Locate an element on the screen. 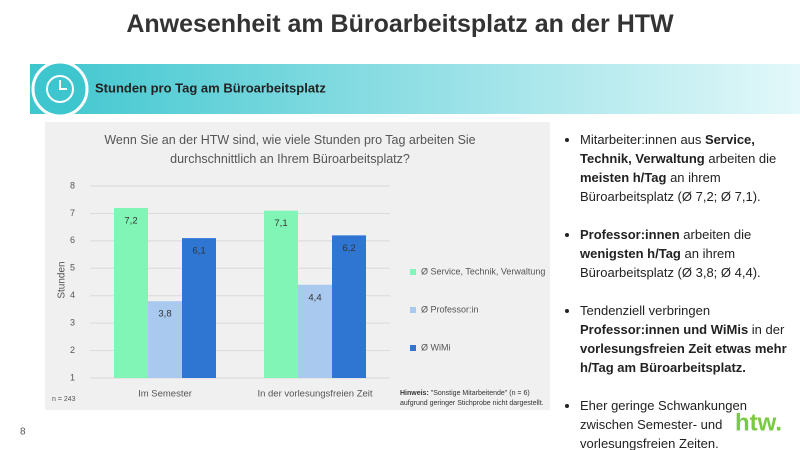 This screenshot has width=800, height=450. y-tick-label: 4 is located at coordinates (72, 295).